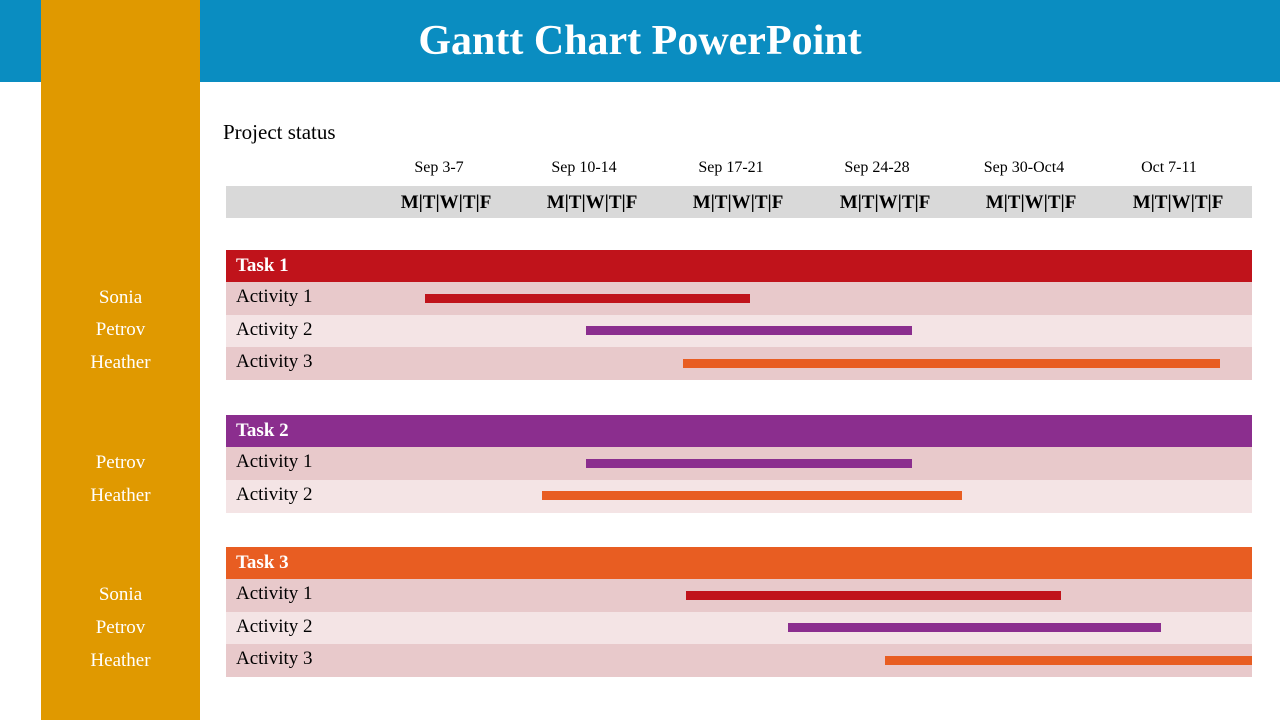 The image size is (1280, 720). What do you see at coordinates (439, 167) in the screenshot?
I see `week-label: Sep 3-7` at bounding box center [439, 167].